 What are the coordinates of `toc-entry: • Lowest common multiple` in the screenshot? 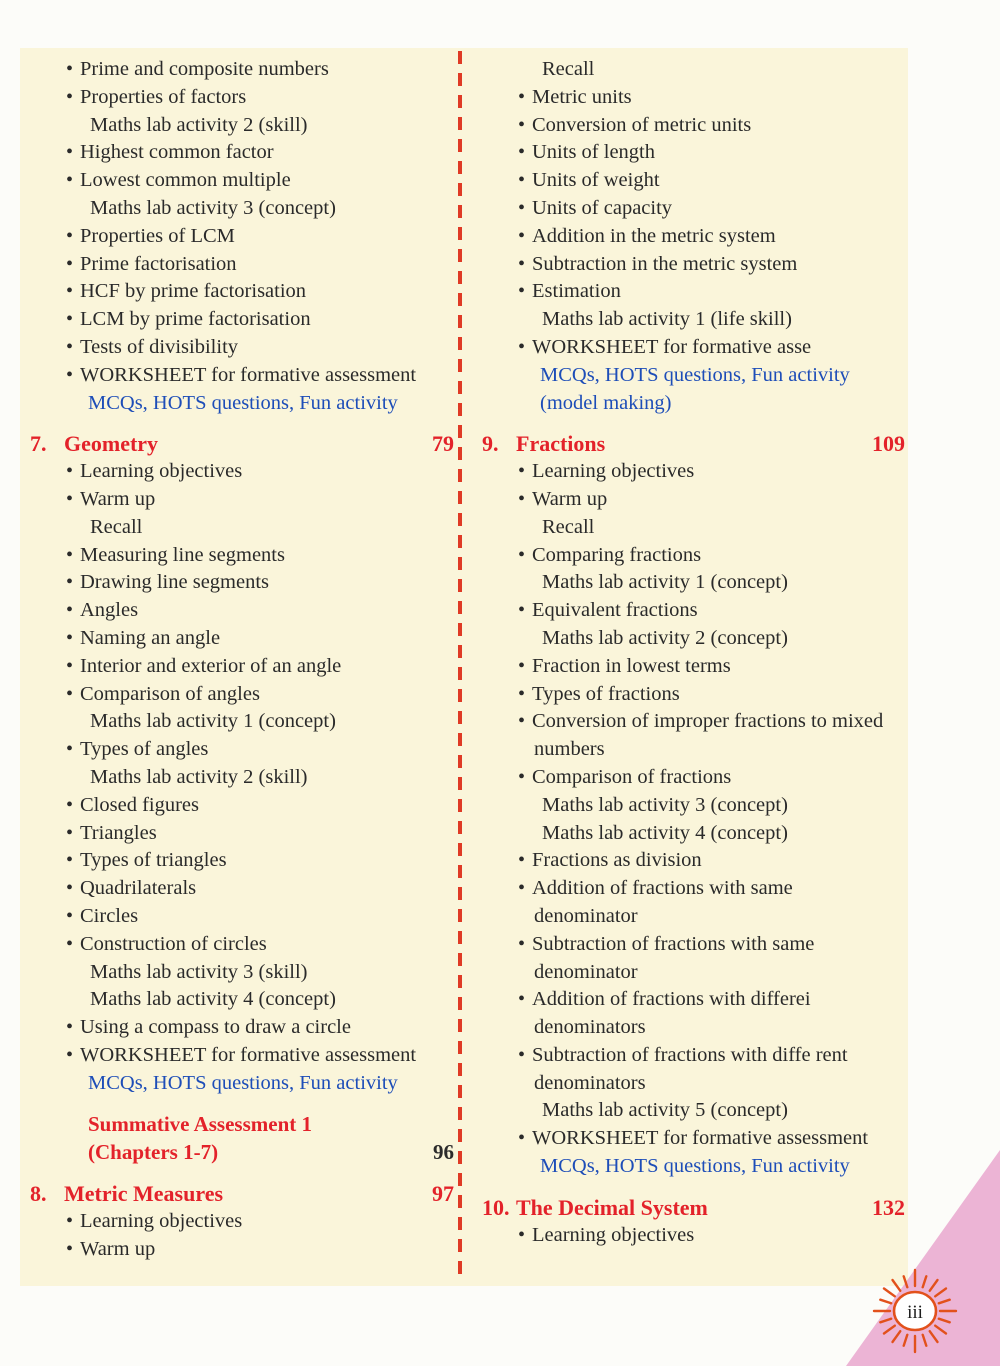 It's located at (242, 181).